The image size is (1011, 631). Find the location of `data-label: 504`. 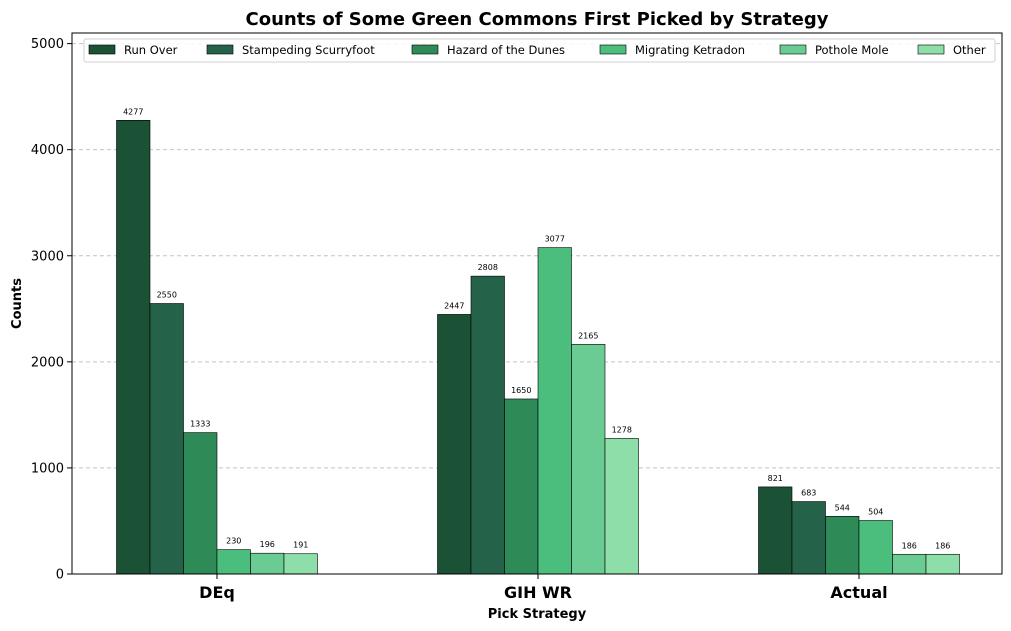

data-label: 504 is located at coordinates (875, 512).